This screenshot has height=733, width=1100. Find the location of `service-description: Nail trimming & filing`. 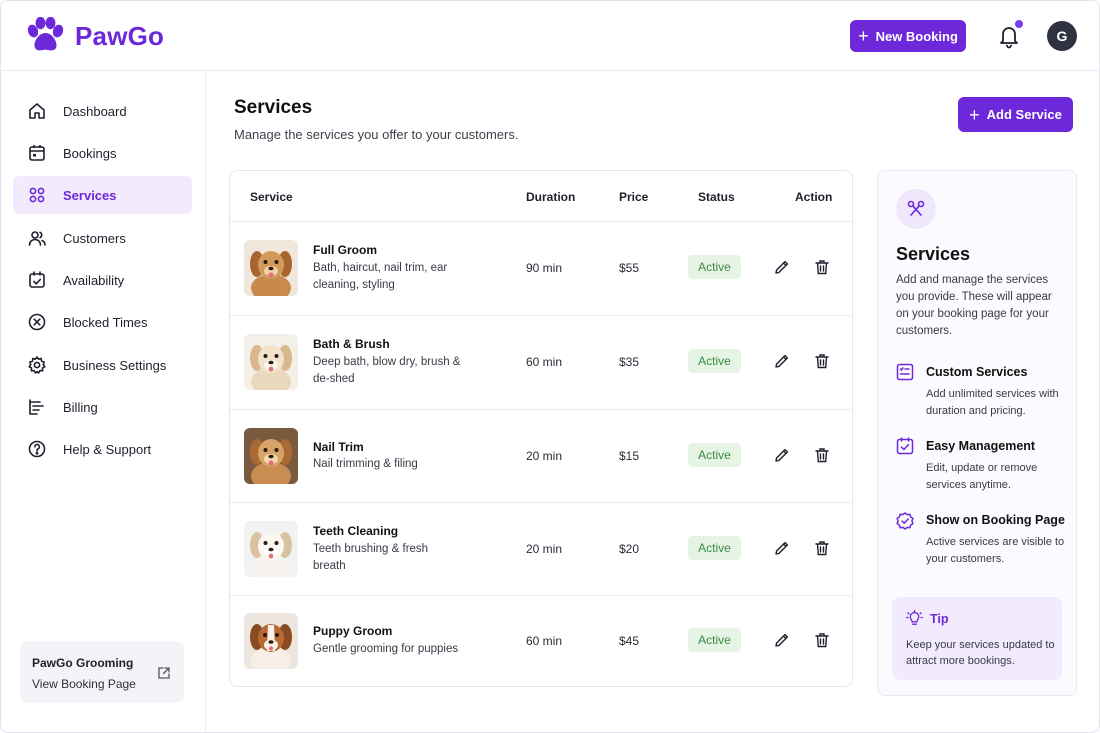

service-description: Nail trimming & filing is located at coordinates (365, 464).